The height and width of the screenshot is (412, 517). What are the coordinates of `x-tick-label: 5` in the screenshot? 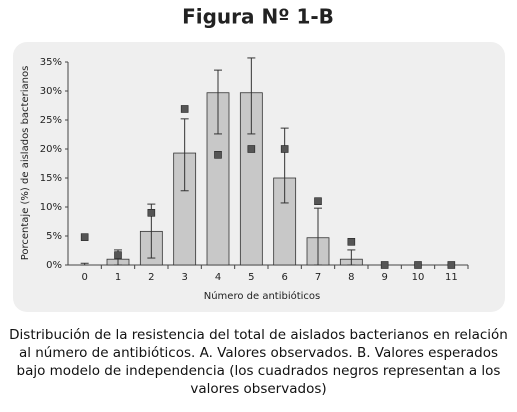 It's located at (251, 277).